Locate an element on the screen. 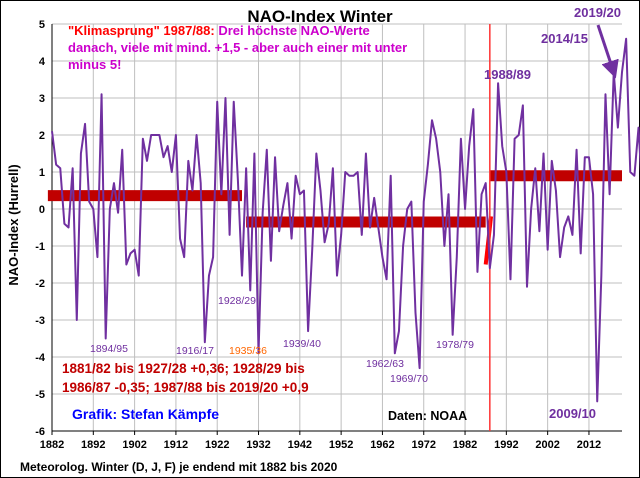 The image size is (640, 478). x-tick-label: 1942 is located at coordinates (300, 445).